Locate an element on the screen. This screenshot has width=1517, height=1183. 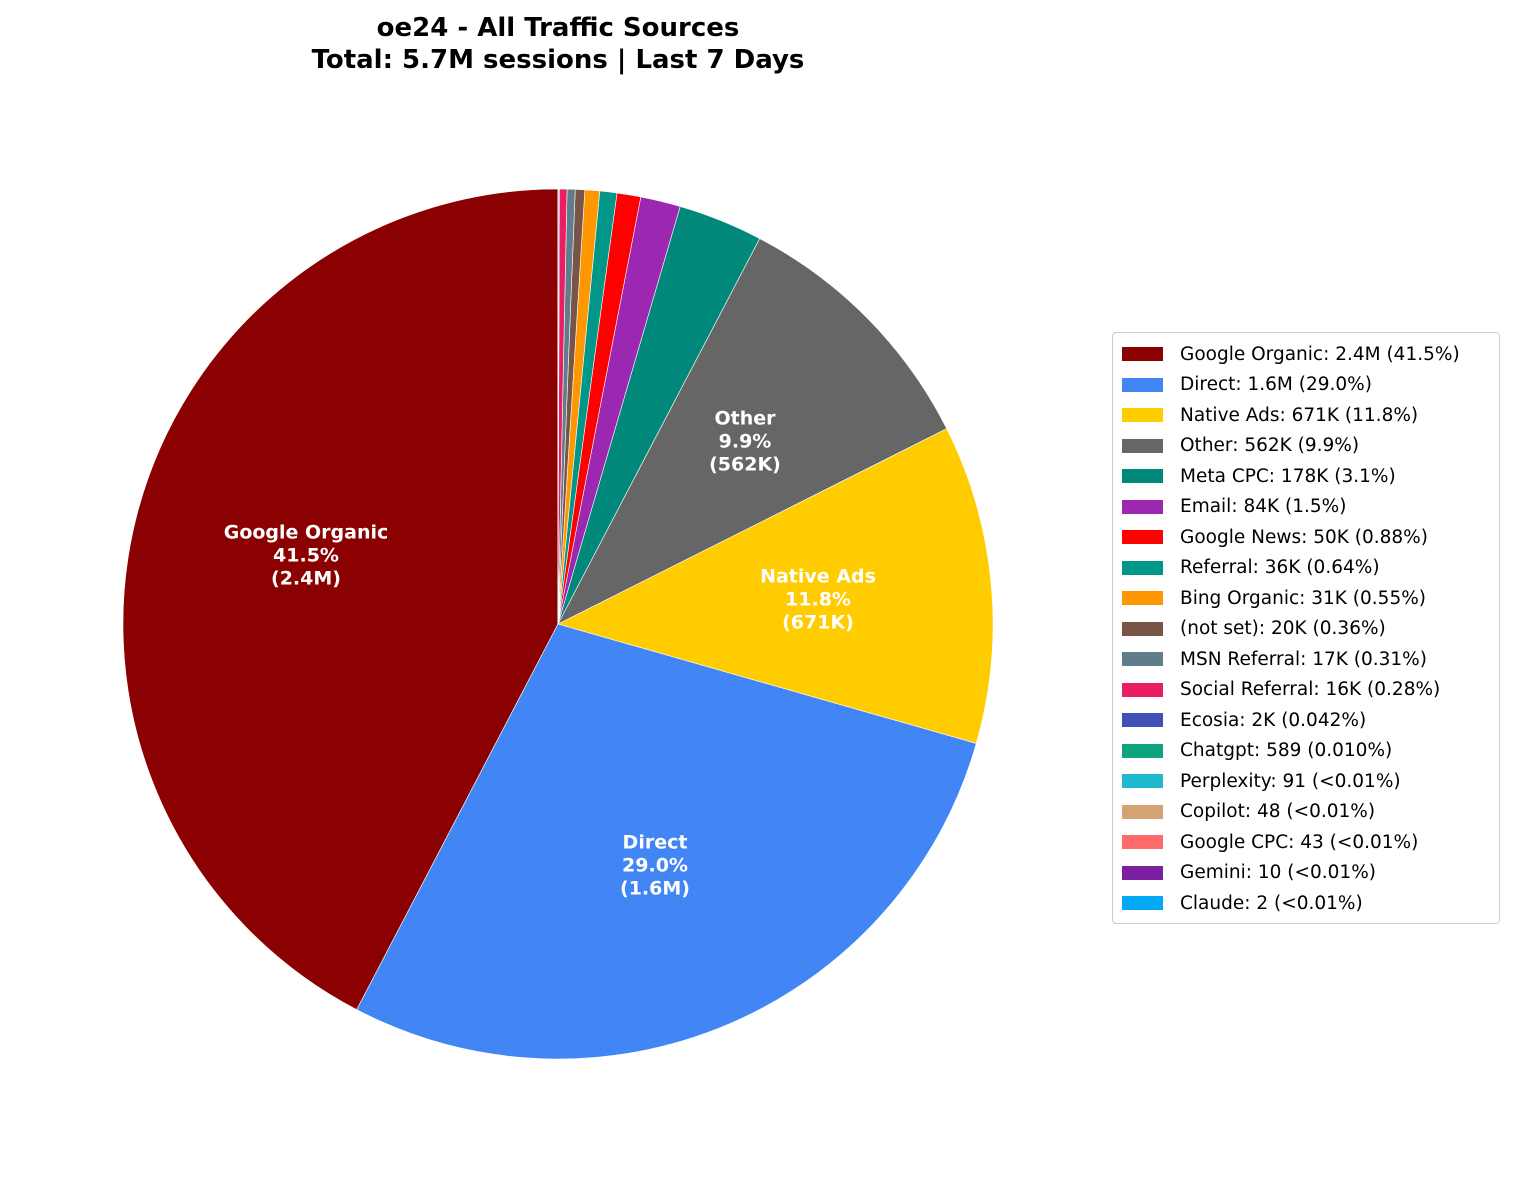
legend-item: Google News: 50K (0.88%) is located at coordinates (1306, 537).